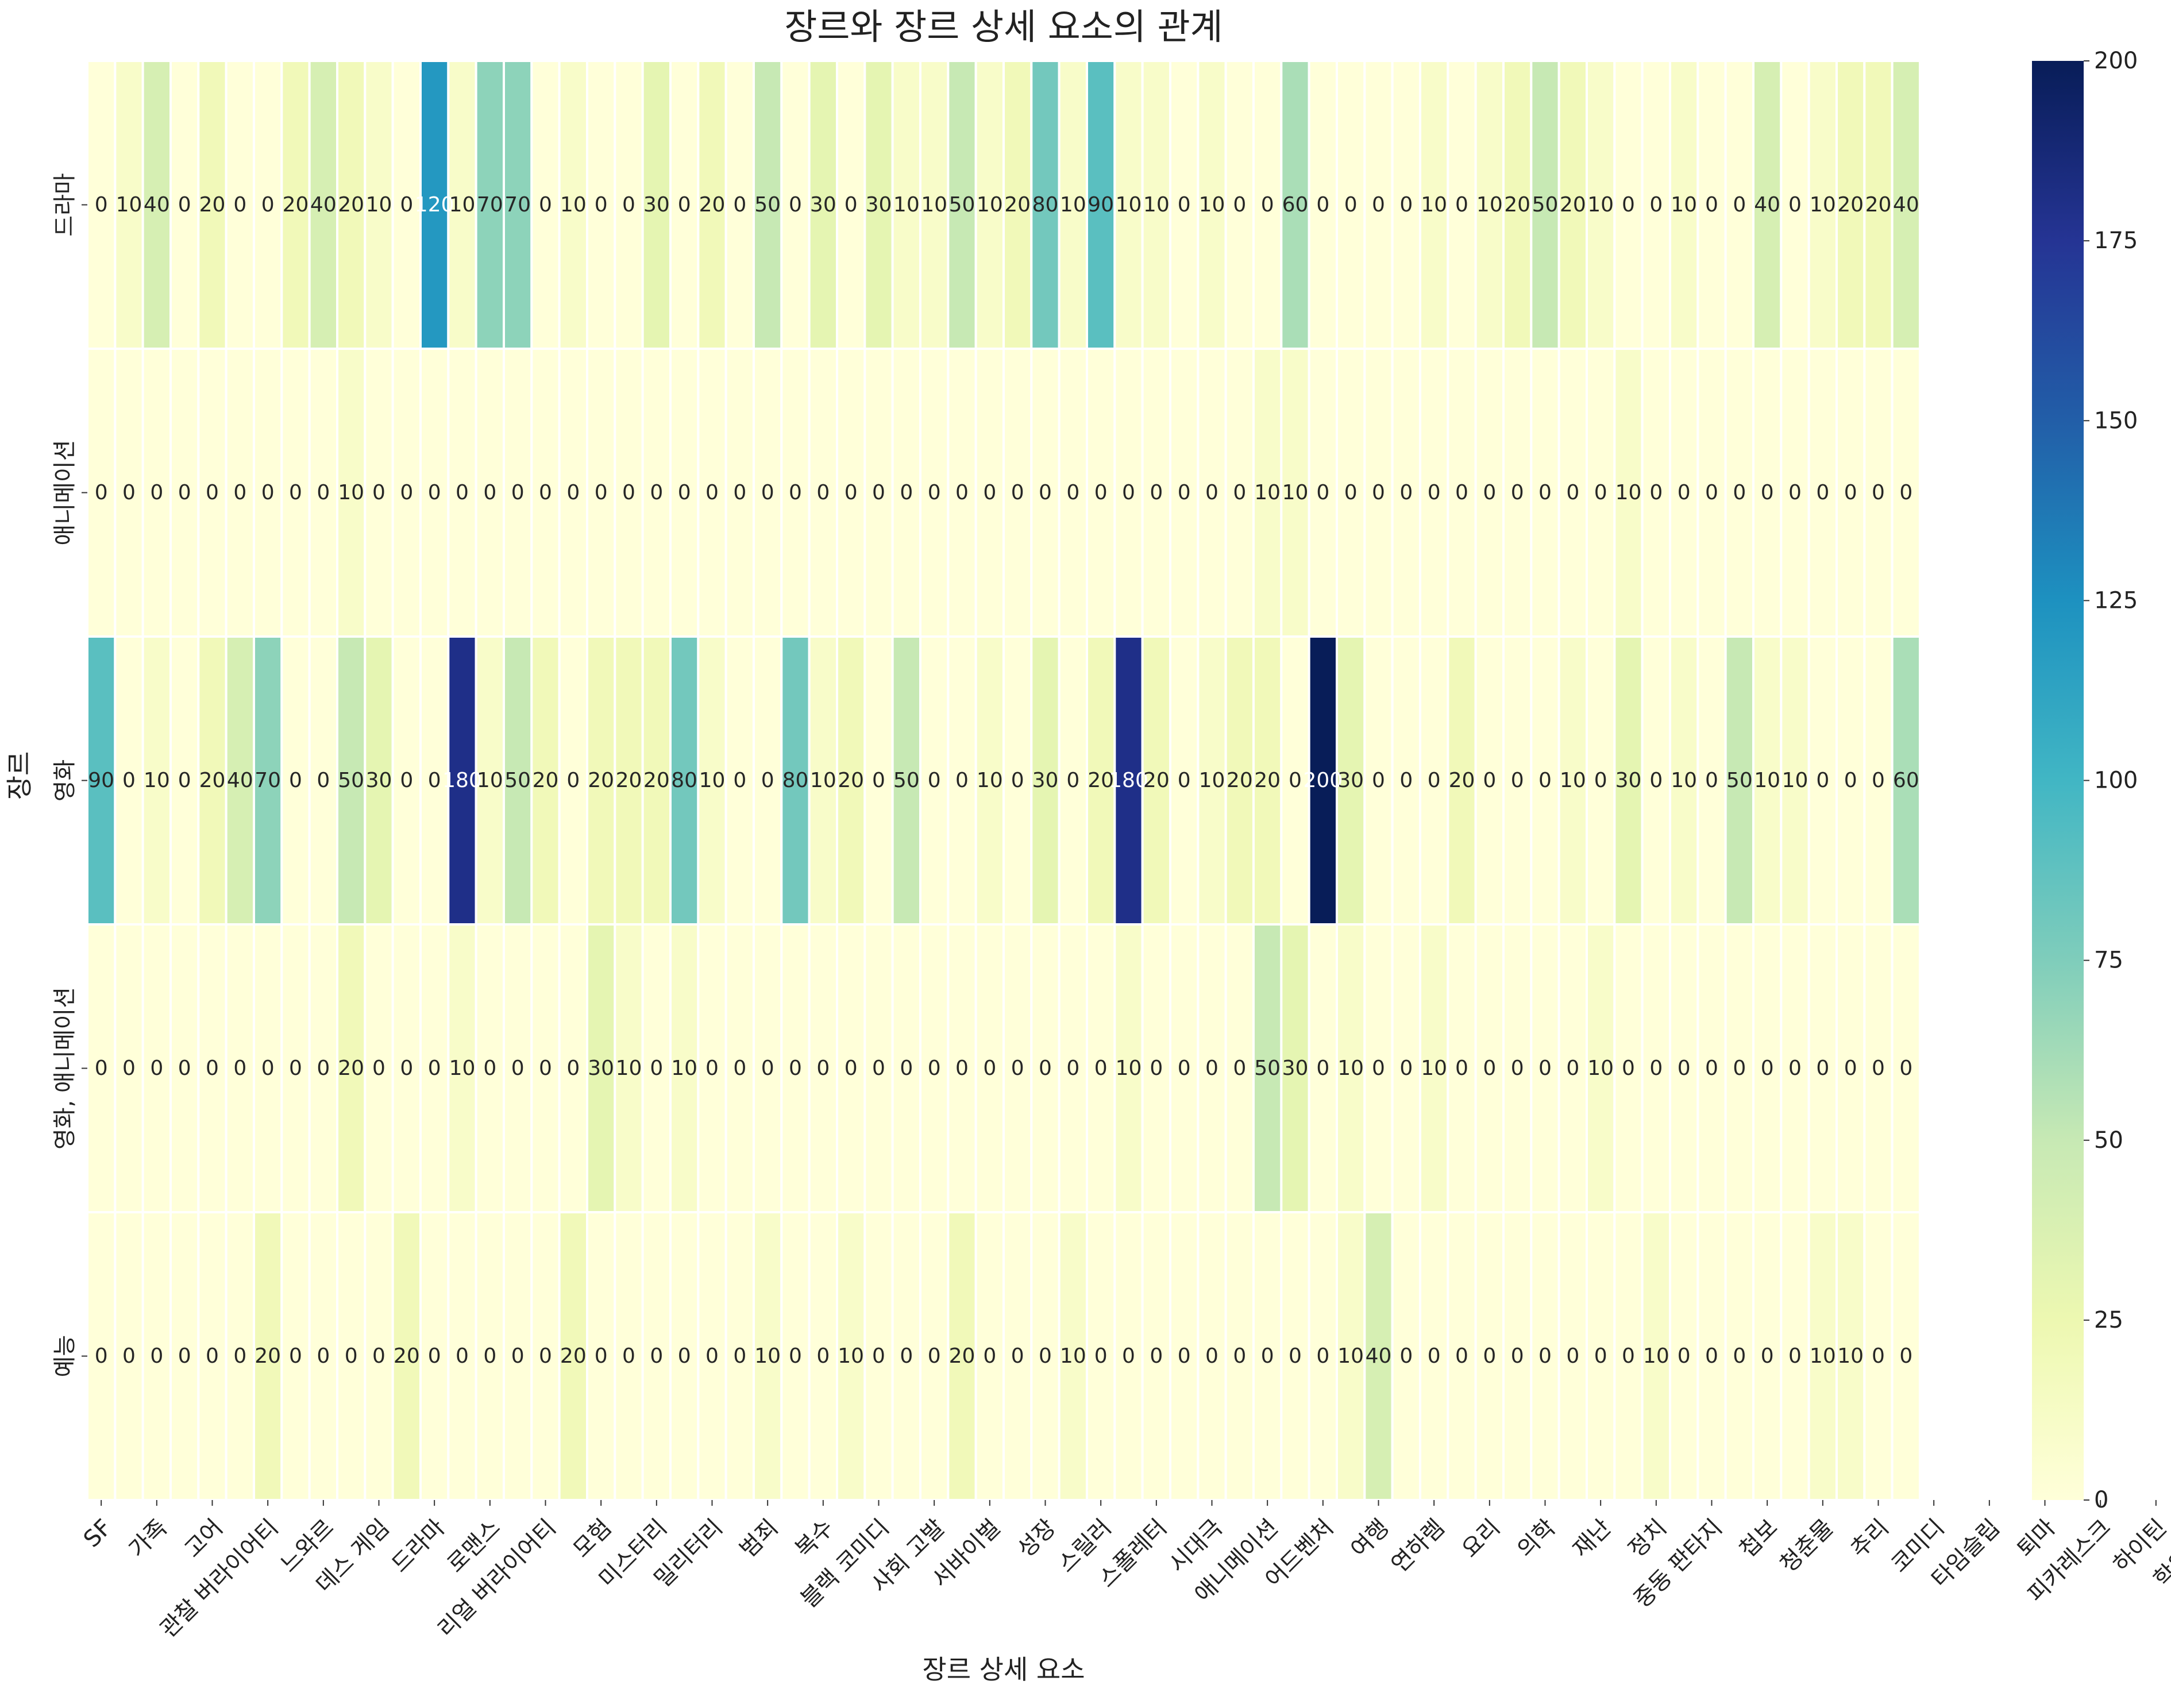 The height and width of the screenshot is (1708, 2171). I want to click on cell-value: 80, so click(684, 780).